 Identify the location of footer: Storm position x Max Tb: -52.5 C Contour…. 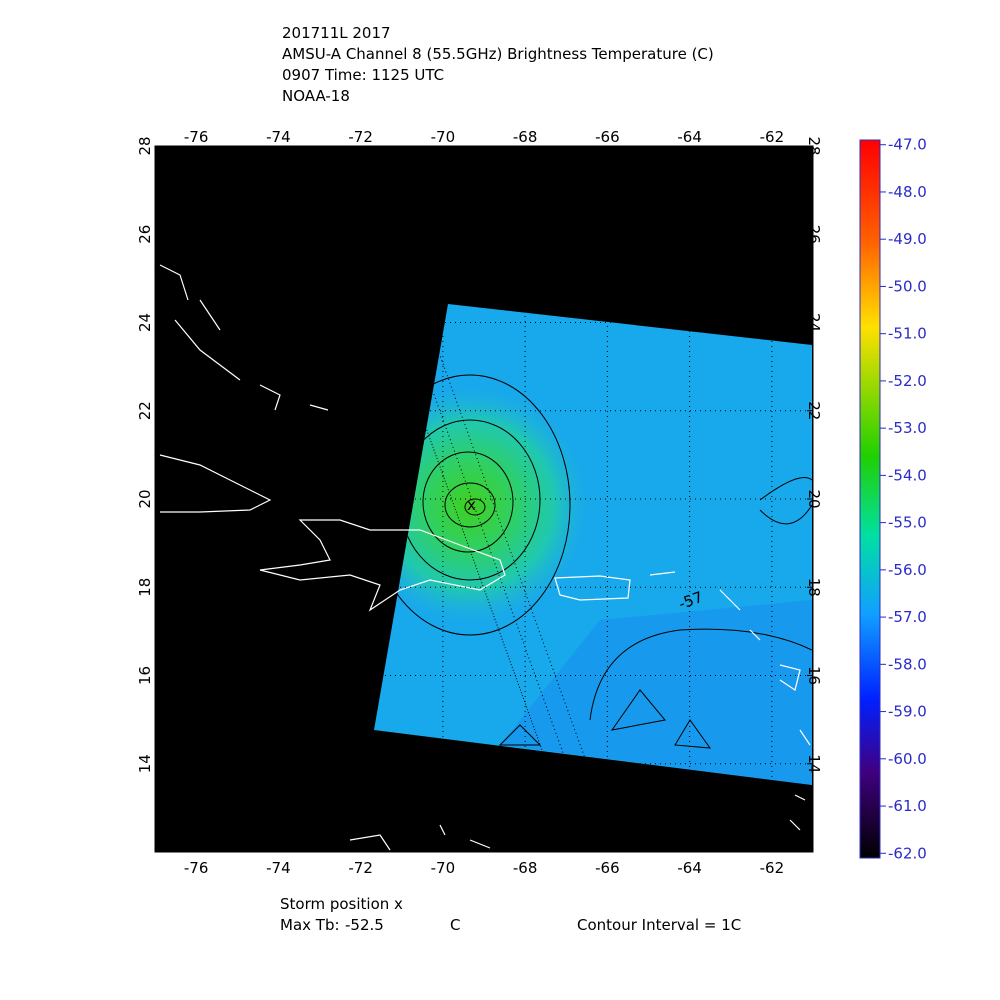
(510, 914).